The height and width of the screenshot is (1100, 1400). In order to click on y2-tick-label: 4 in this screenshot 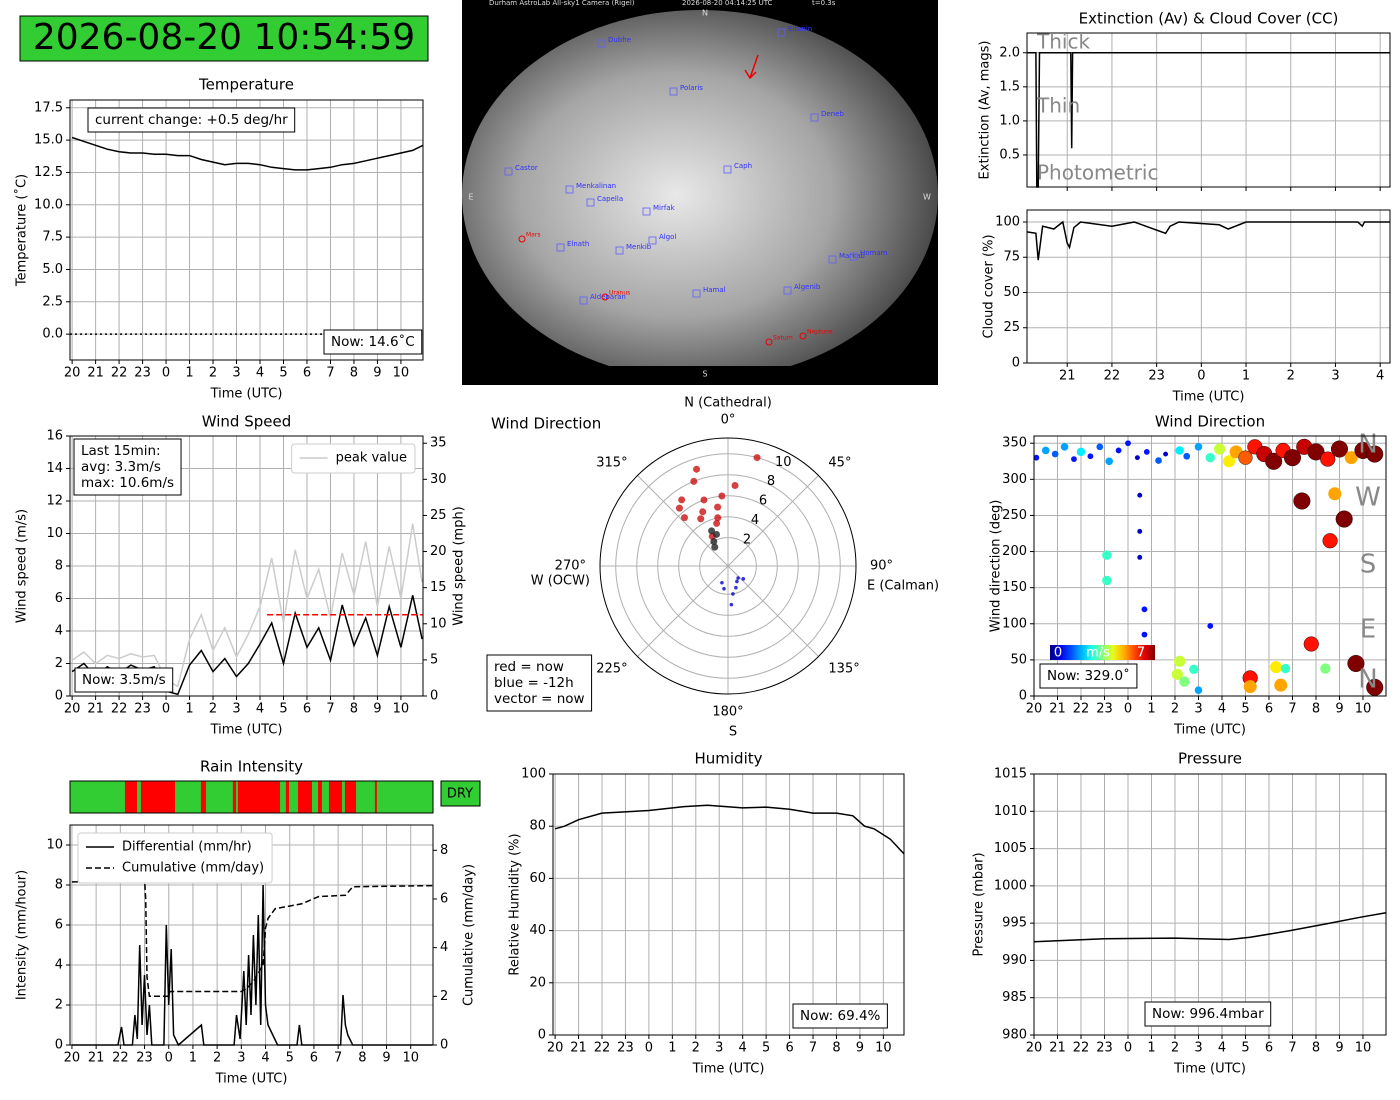, I will do `click(444, 947)`.